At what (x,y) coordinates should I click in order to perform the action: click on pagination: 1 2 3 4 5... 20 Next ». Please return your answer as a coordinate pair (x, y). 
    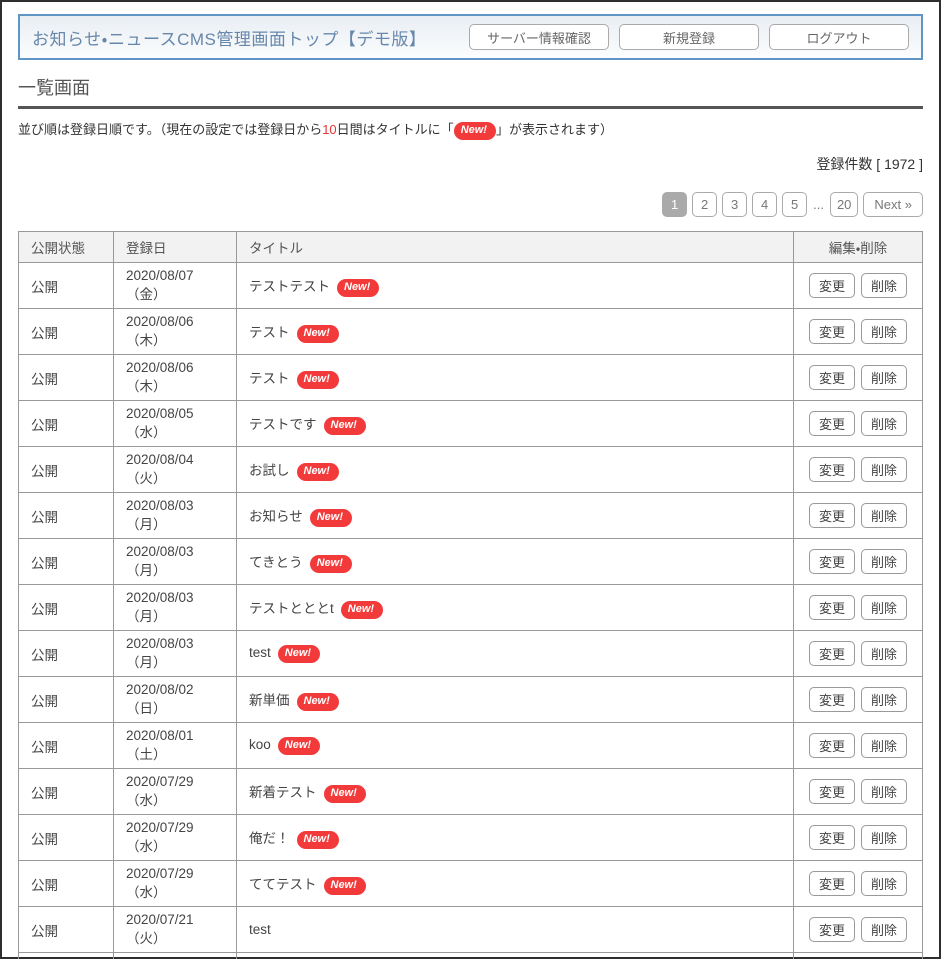
    Looking at the image, I should click on (470, 204).